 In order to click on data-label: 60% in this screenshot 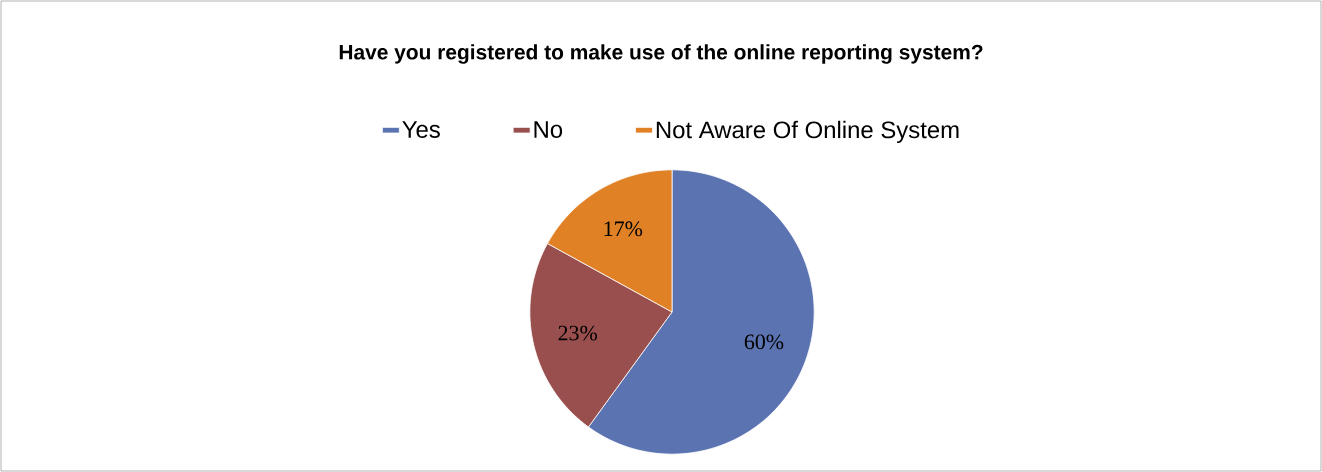, I will do `click(764, 342)`.